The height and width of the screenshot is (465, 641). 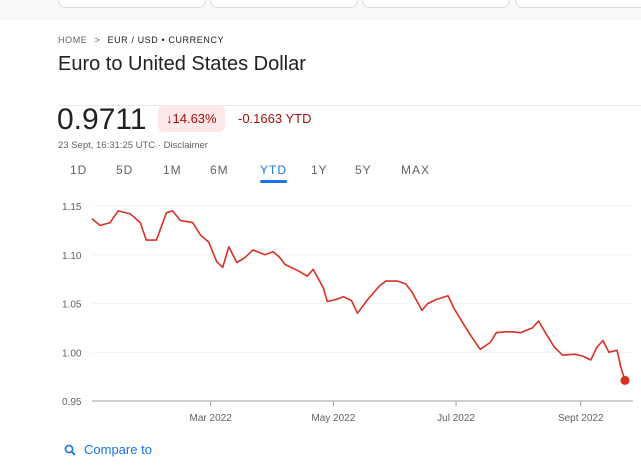 What do you see at coordinates (625, 380) in the screenshot?
I see `last-price-marker` at bounding box center [625, 380].